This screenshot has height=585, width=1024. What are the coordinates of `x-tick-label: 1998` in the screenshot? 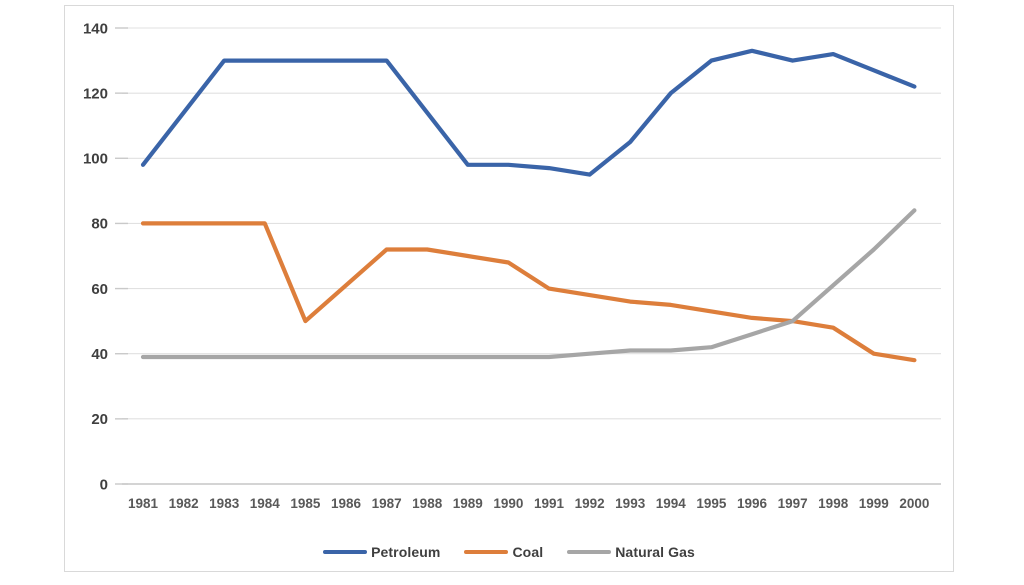 It's located at (833, 503).